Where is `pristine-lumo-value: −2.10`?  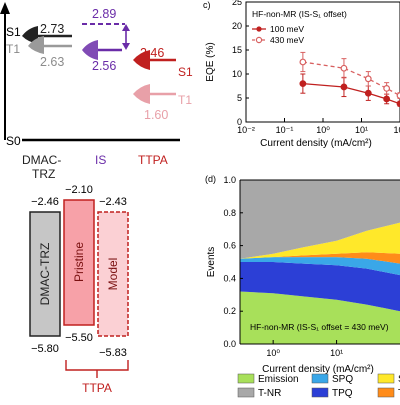
pristine-lumo-value: −2.10 is located at coordinates (79, 190).